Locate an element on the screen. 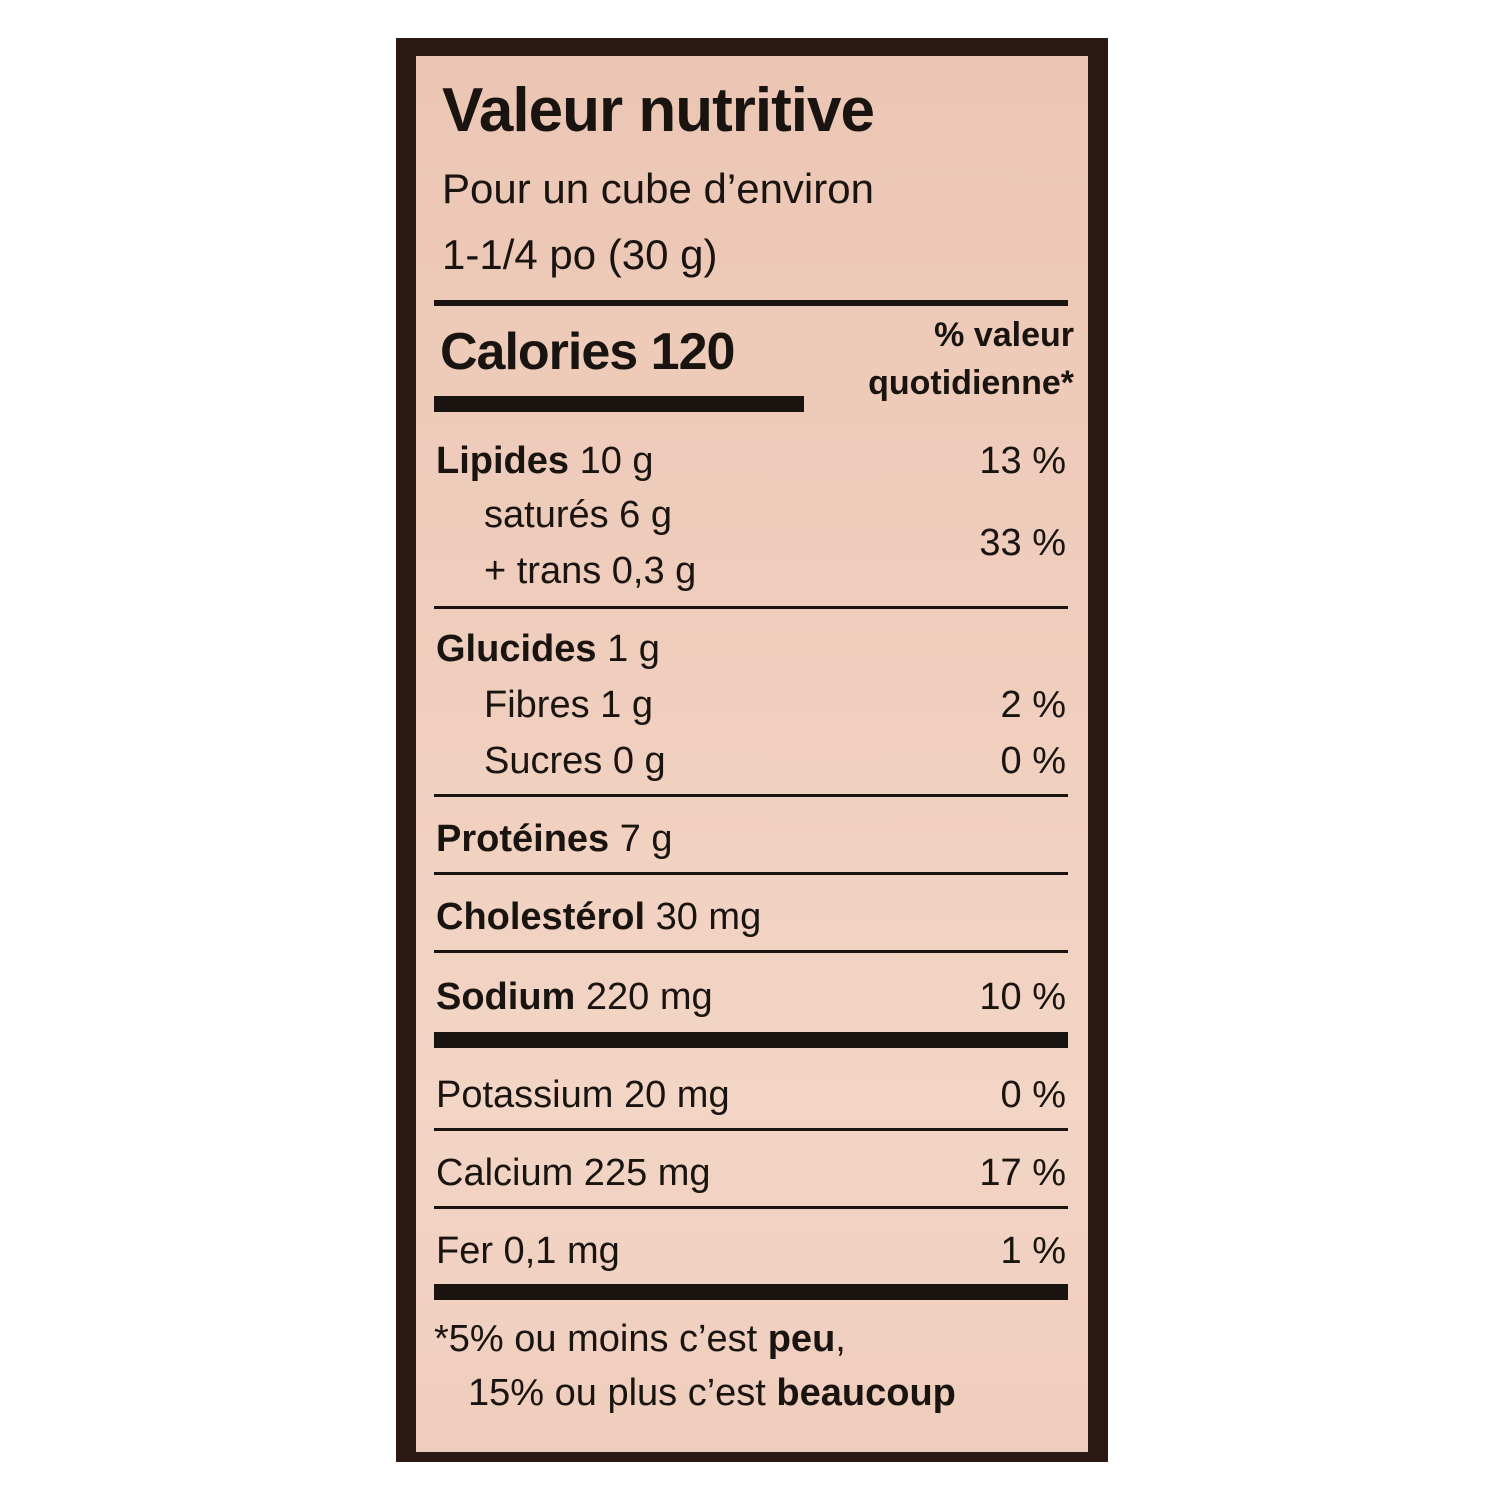  fer-pct: 1 % is located at coordinates (1033, 1251).